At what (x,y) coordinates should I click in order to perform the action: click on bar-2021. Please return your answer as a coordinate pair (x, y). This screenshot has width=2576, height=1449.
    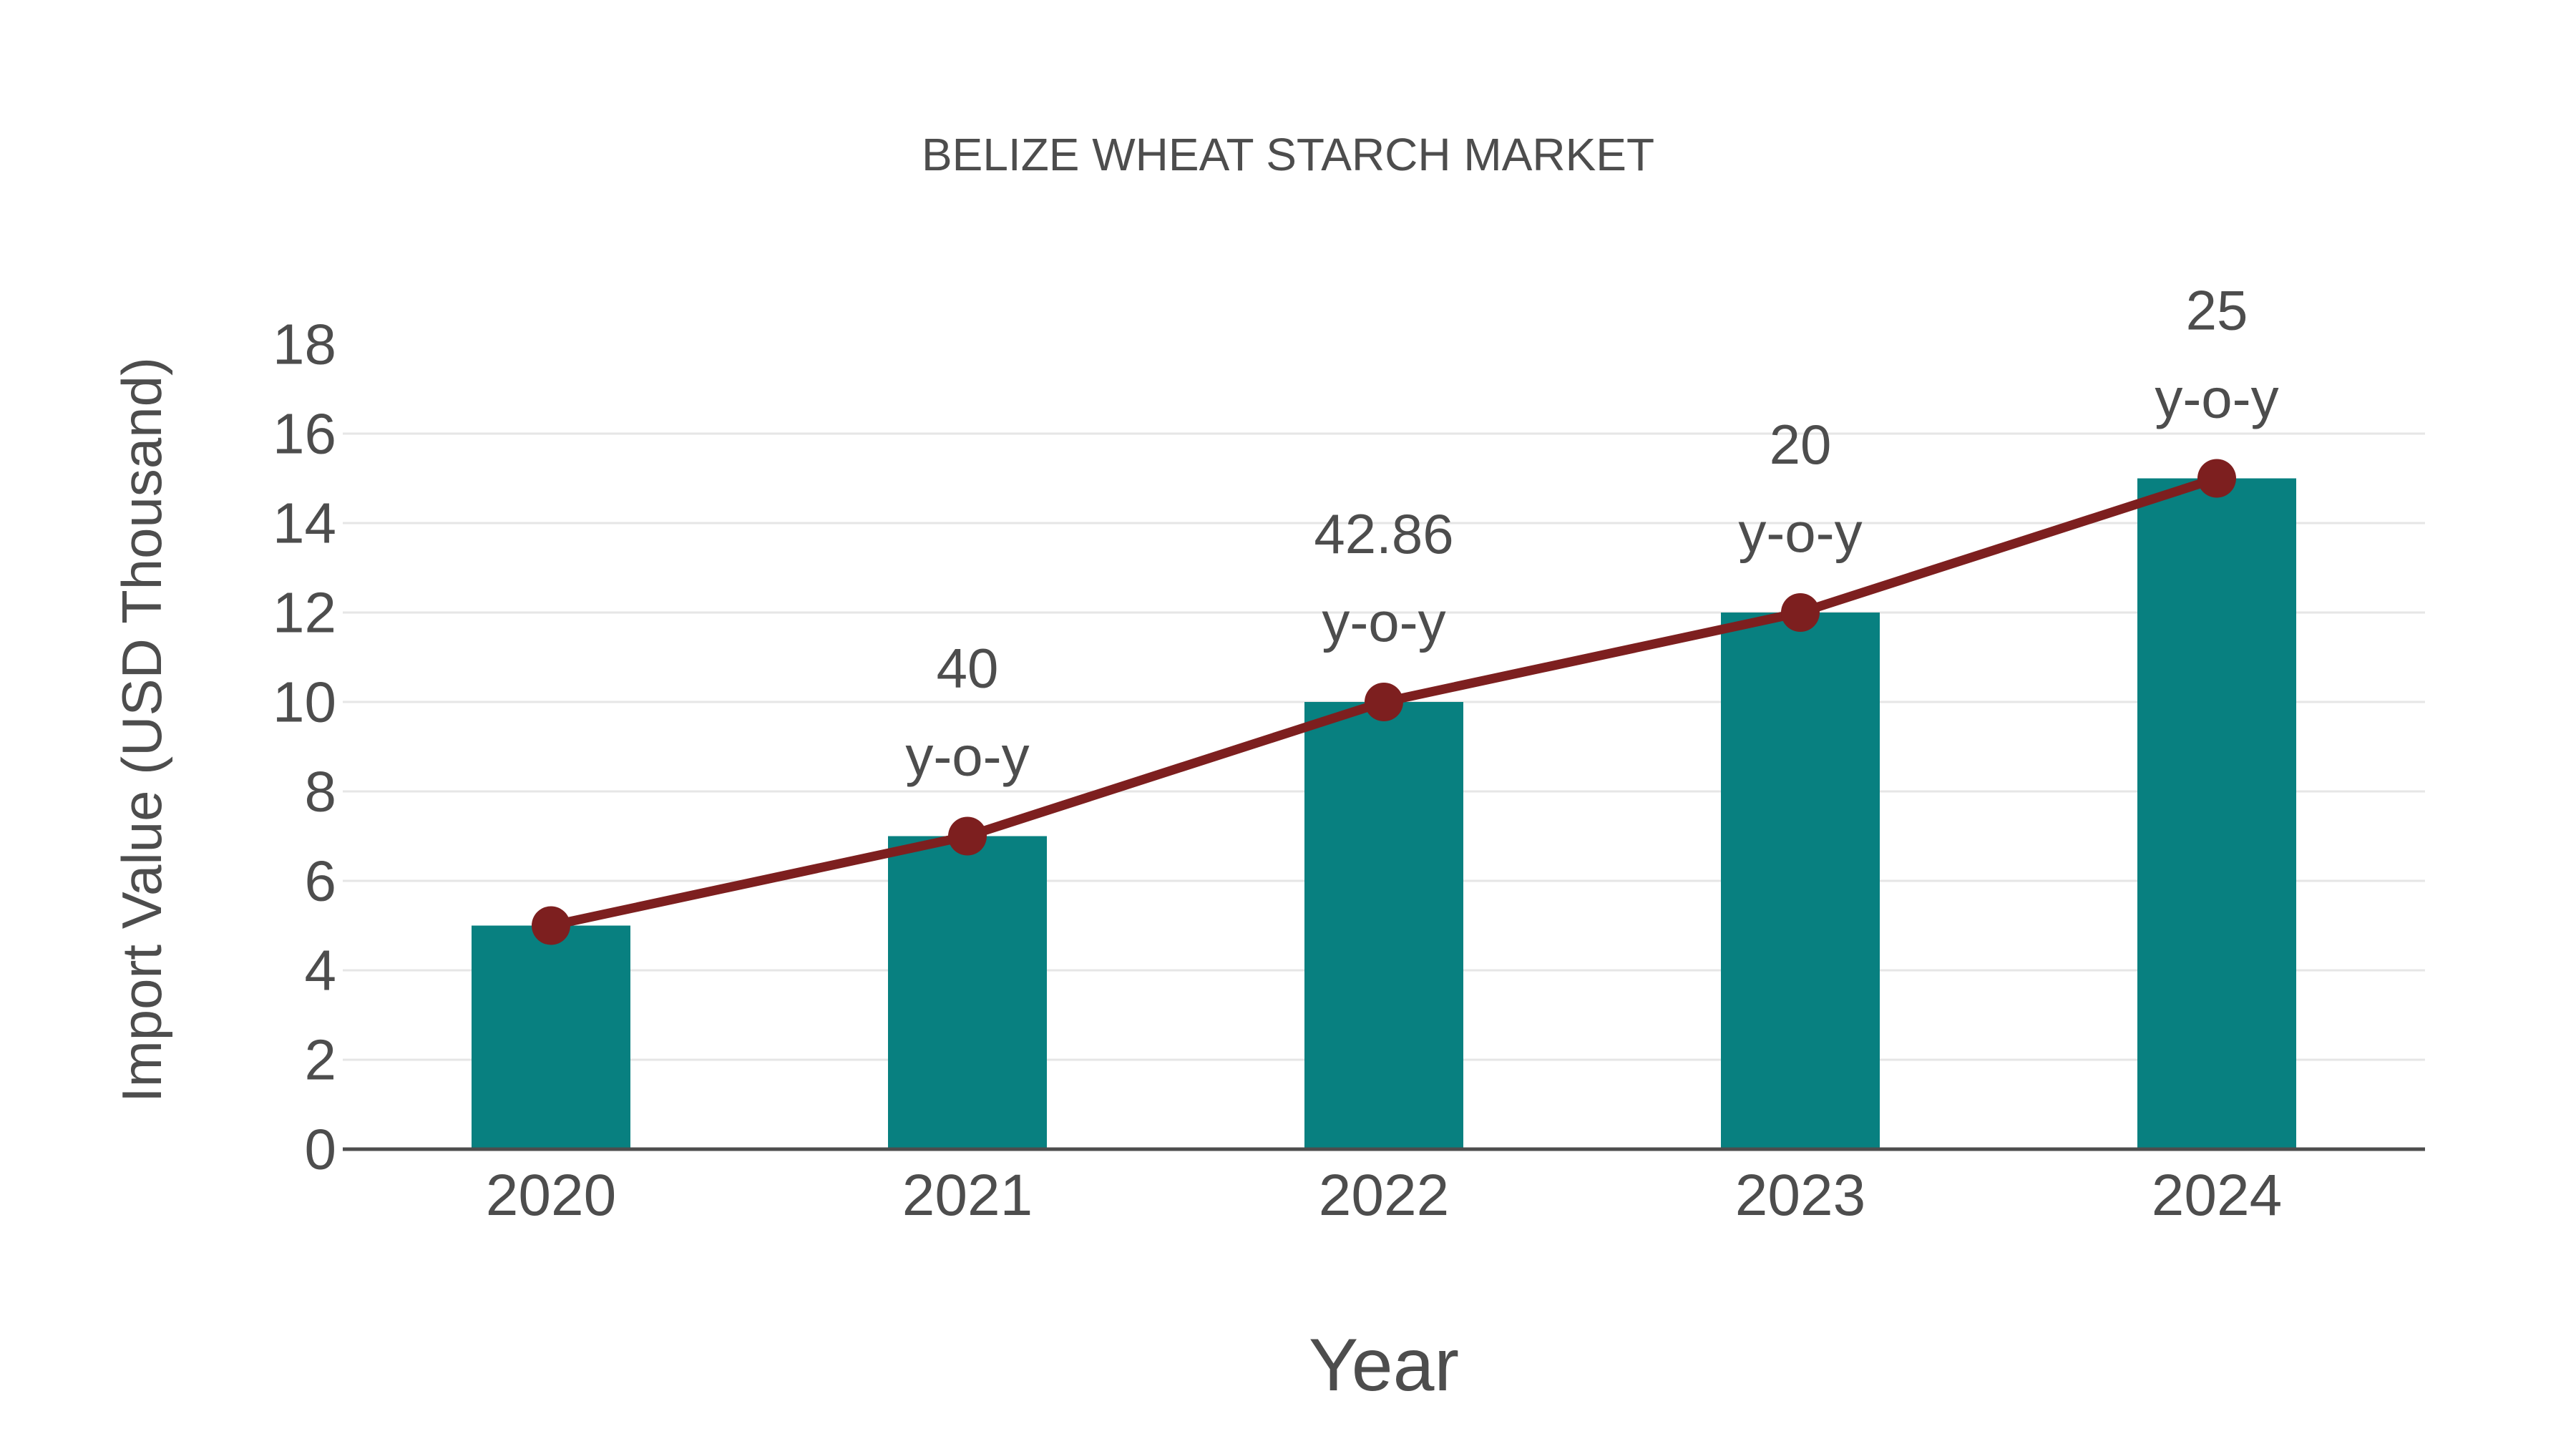
    Looking at the image, I should click on (967, 992).